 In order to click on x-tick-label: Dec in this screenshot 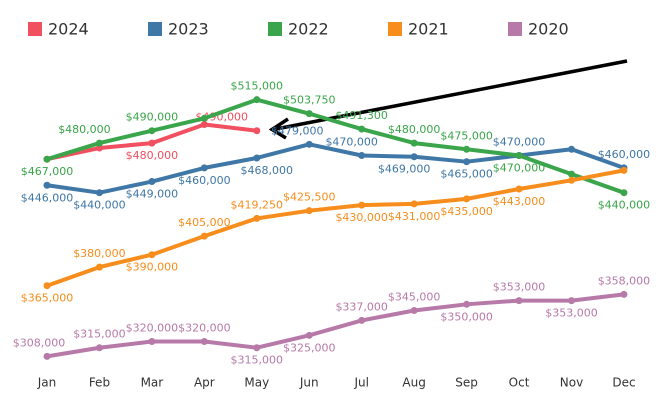, I will do `click(623, 383)`.